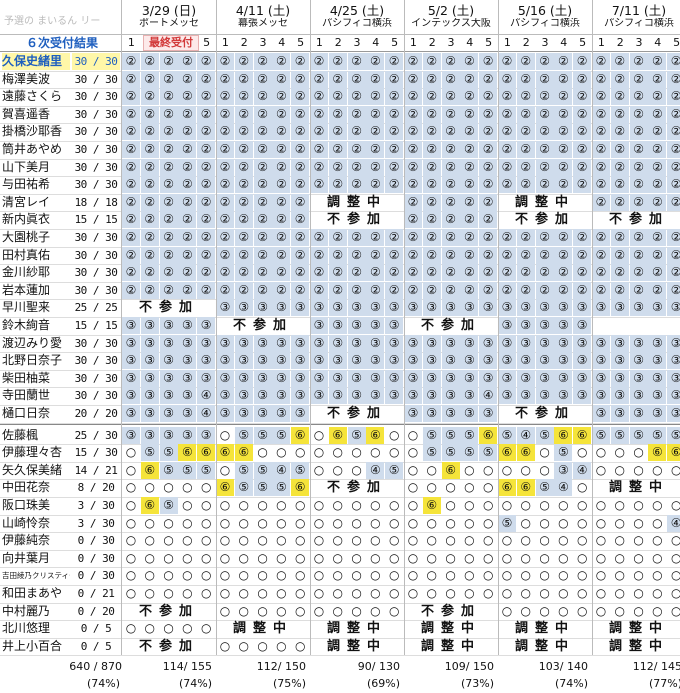  Describe the element at coordinates (507, 42) in the screenshot. I see `part-number: 1` at that location.